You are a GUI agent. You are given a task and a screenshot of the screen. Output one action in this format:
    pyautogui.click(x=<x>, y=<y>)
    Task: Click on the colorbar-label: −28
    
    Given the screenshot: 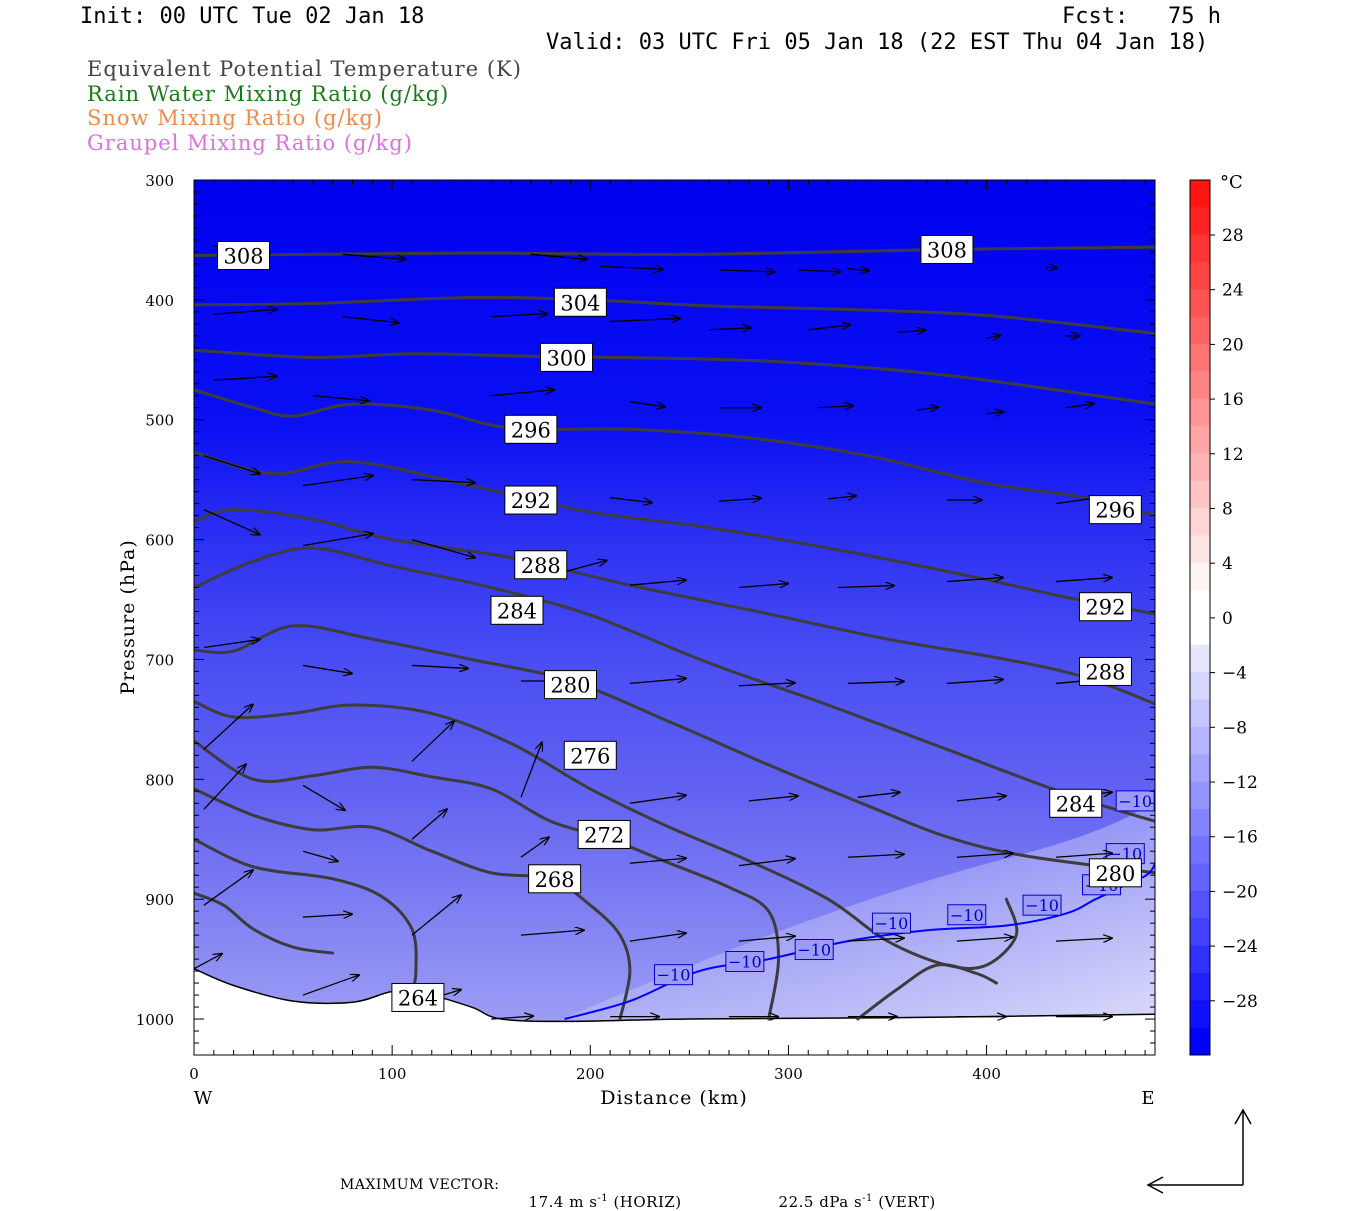 What is the action you would take?
    pyautogui.click(x=1240, y=1002)
    